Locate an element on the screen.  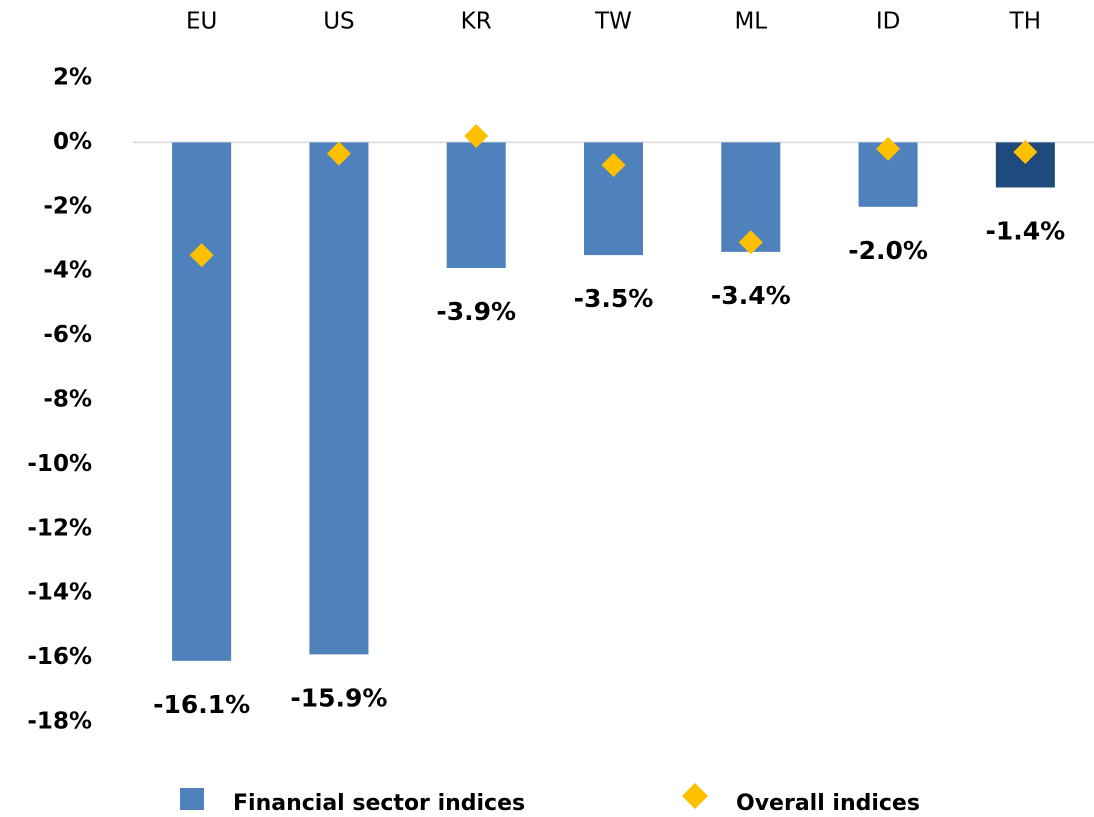
x-tick-label: KR is located at coordinates (476, 22).